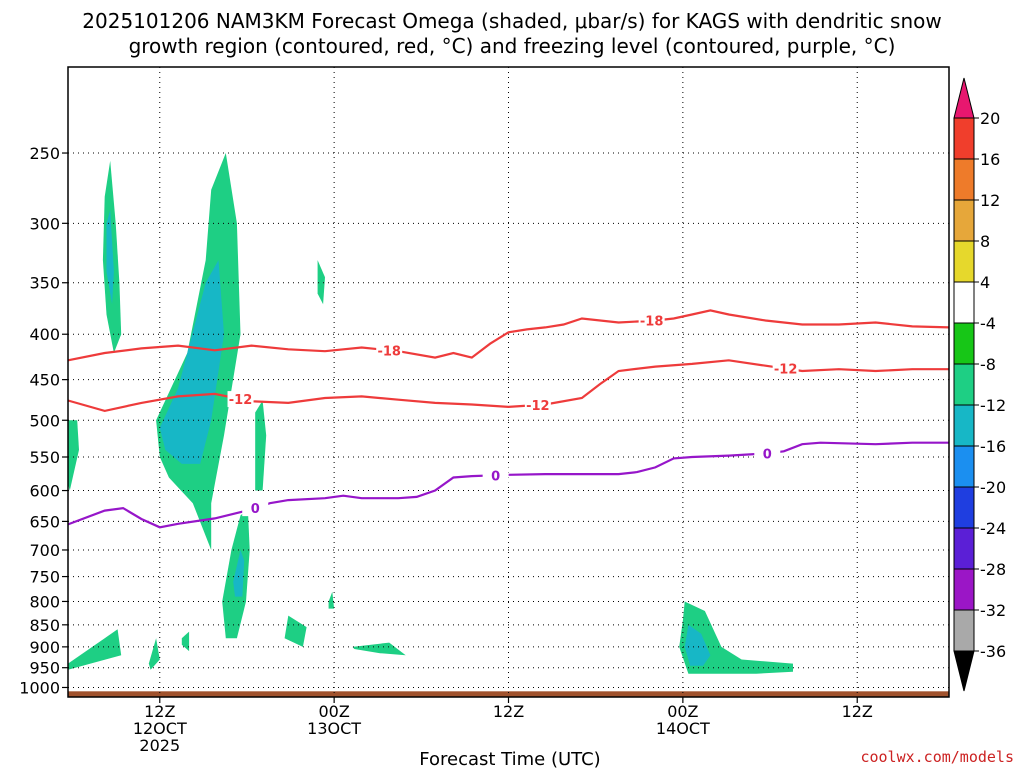 This screenshot has width=1024, height=768. Describe the element at coordinates (993, 528) in the screenshot. I see `colorbar-label: -24` at that location.